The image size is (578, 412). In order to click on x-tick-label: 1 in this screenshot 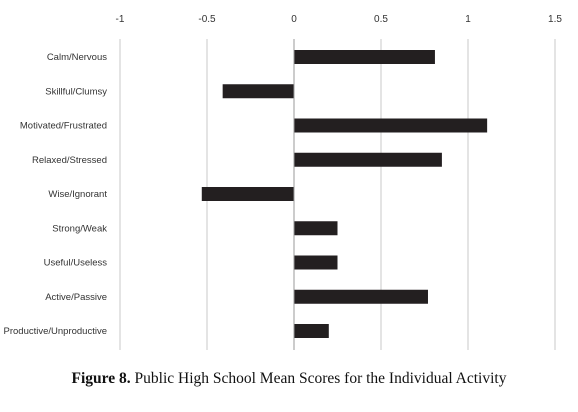, I will do `click(468, 19)`.